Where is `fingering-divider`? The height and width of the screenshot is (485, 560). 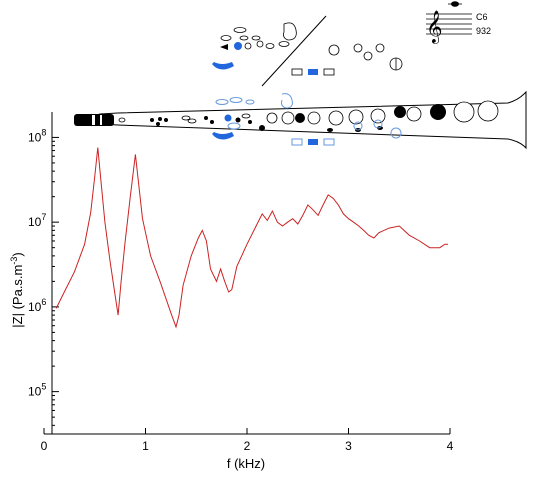
fingering-divider is located at coordinates (294, 51).